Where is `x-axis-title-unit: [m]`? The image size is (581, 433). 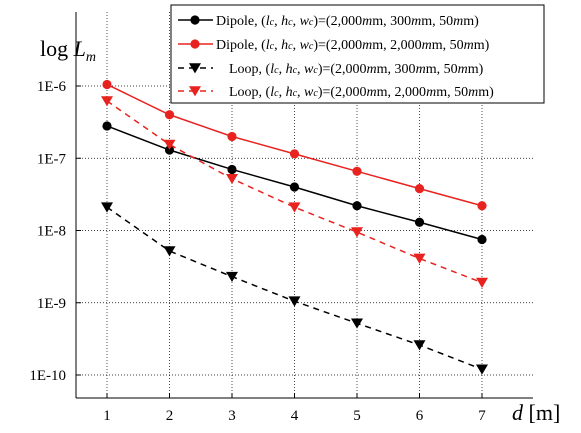
x-axis-title-unit: [m] is located at coordinates (541, 412).